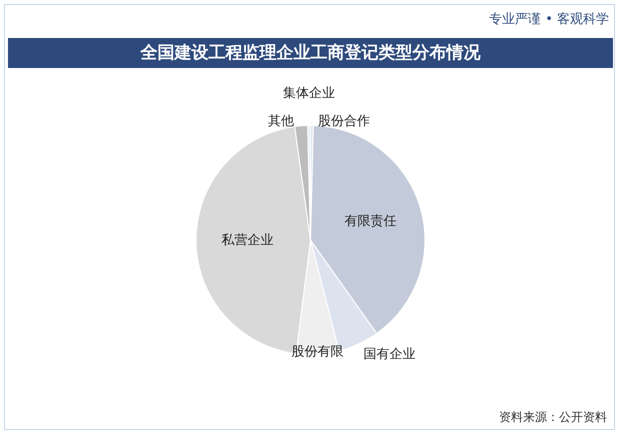  Describe the element at coordinates (344, 121) in the screenshot. I see `slice-label: 股份合作` at that location.